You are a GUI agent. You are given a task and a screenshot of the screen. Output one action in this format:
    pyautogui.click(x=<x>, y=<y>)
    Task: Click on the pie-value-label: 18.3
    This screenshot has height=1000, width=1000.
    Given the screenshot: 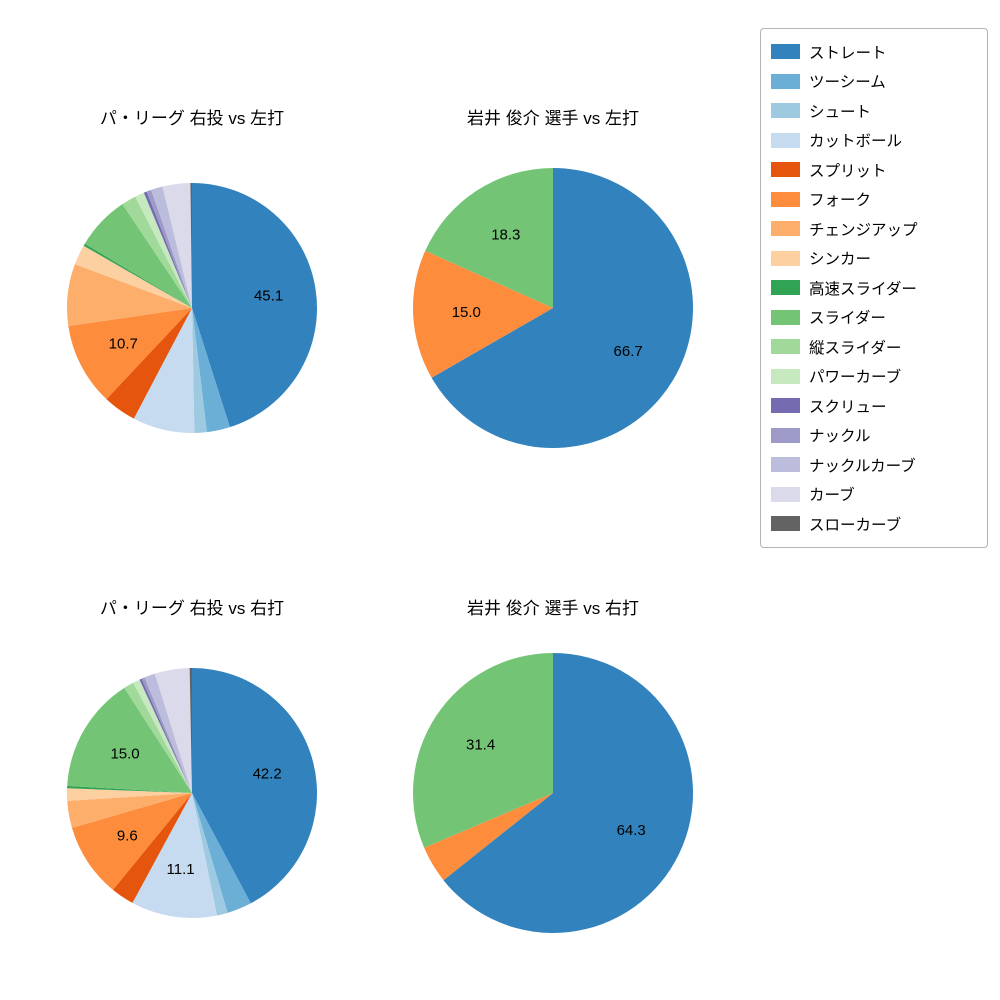 What is the action you would take?
    pyautogui.click(x=505, y=235)
    